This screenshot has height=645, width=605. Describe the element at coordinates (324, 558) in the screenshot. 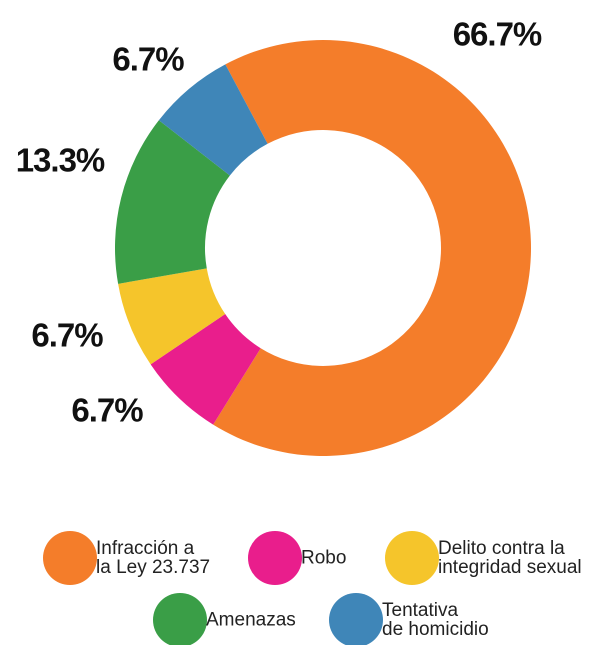

I see `legend-label: Robo` at that location.